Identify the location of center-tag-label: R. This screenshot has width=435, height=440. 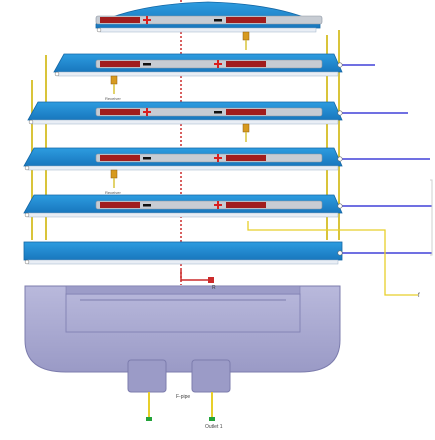
(214, 288).